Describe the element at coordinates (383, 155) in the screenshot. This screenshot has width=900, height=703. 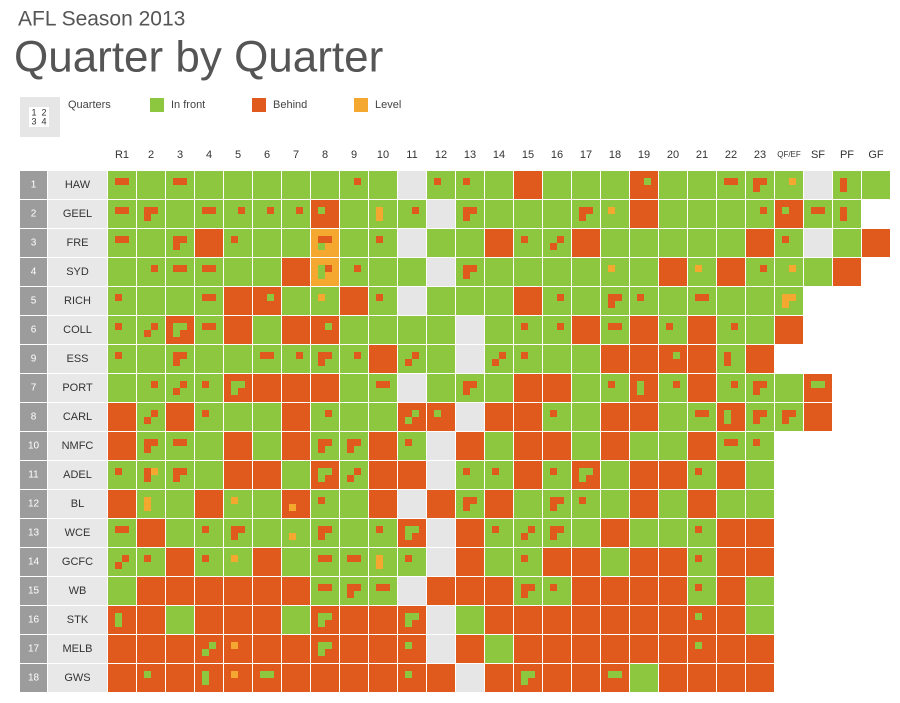
I see `column-header: 10` at that location.